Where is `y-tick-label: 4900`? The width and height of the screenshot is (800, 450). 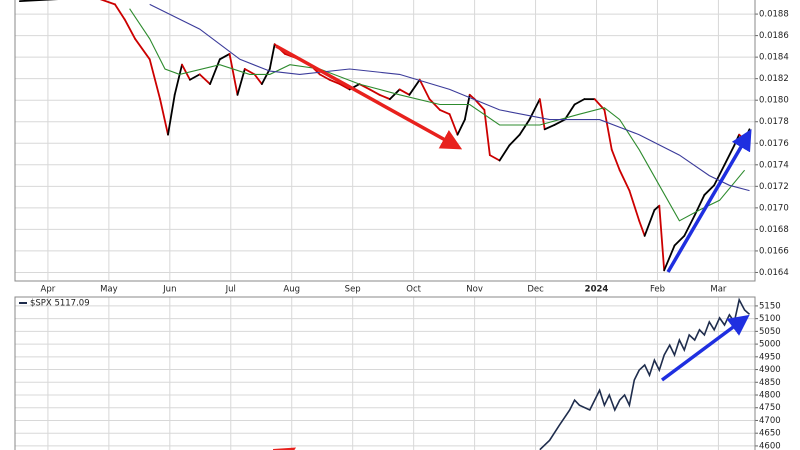
y-tick-label: 4900 is located at coordinates (770, 370).